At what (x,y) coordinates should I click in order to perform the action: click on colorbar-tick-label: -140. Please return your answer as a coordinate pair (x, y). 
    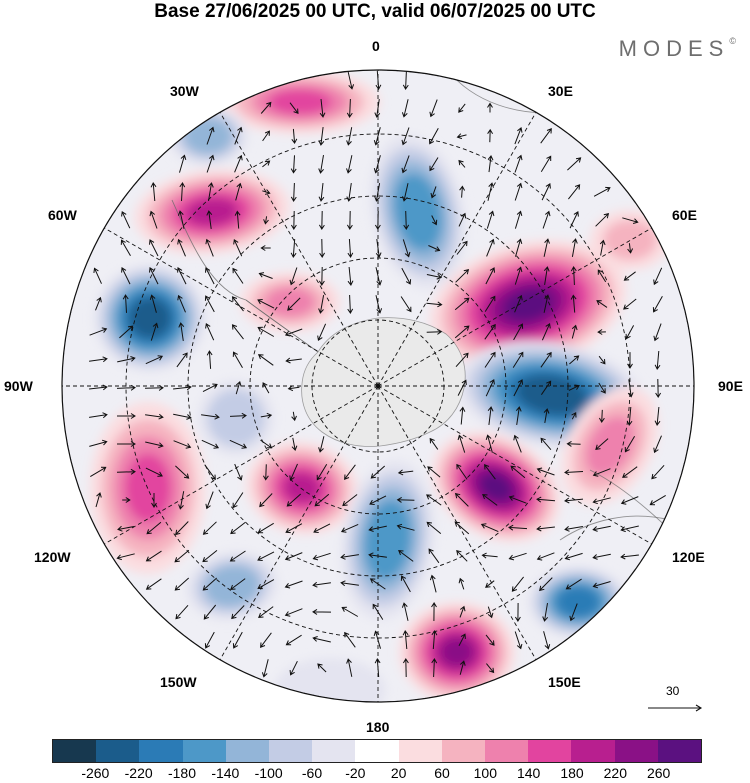
    Looking at the image, I should click on (225, 773).